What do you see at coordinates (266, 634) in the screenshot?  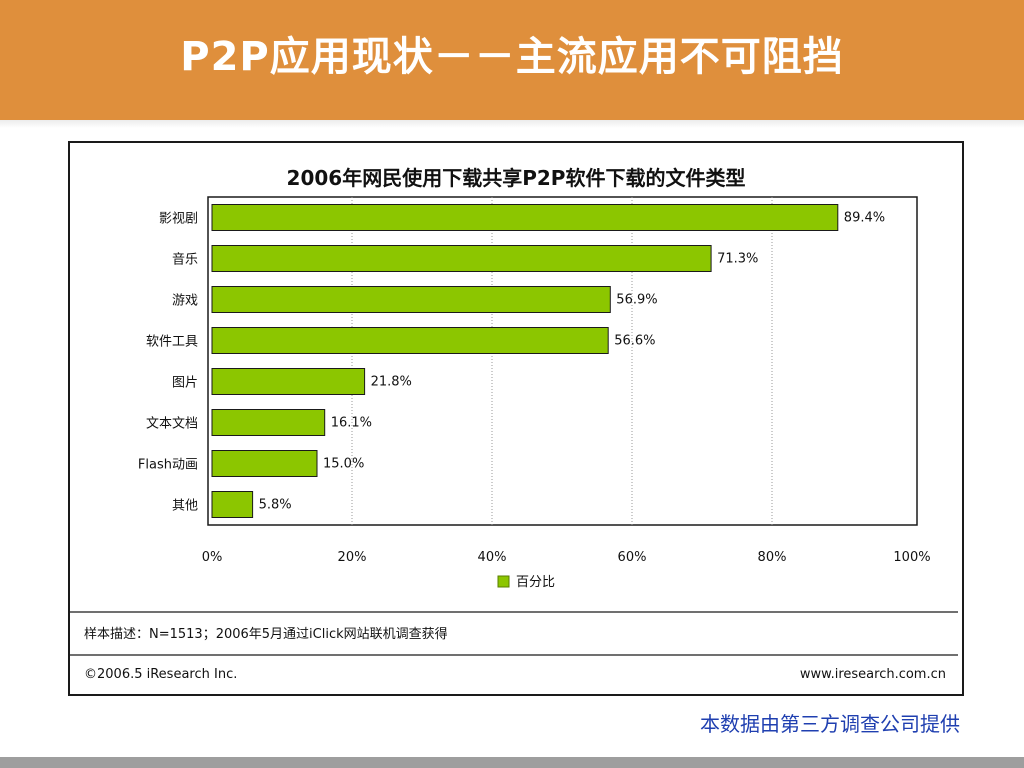 I see `sample-note: 样本描述：N=1513；2006年5月通过iClick网站联机调查获得` at bounding box center [266, 634].